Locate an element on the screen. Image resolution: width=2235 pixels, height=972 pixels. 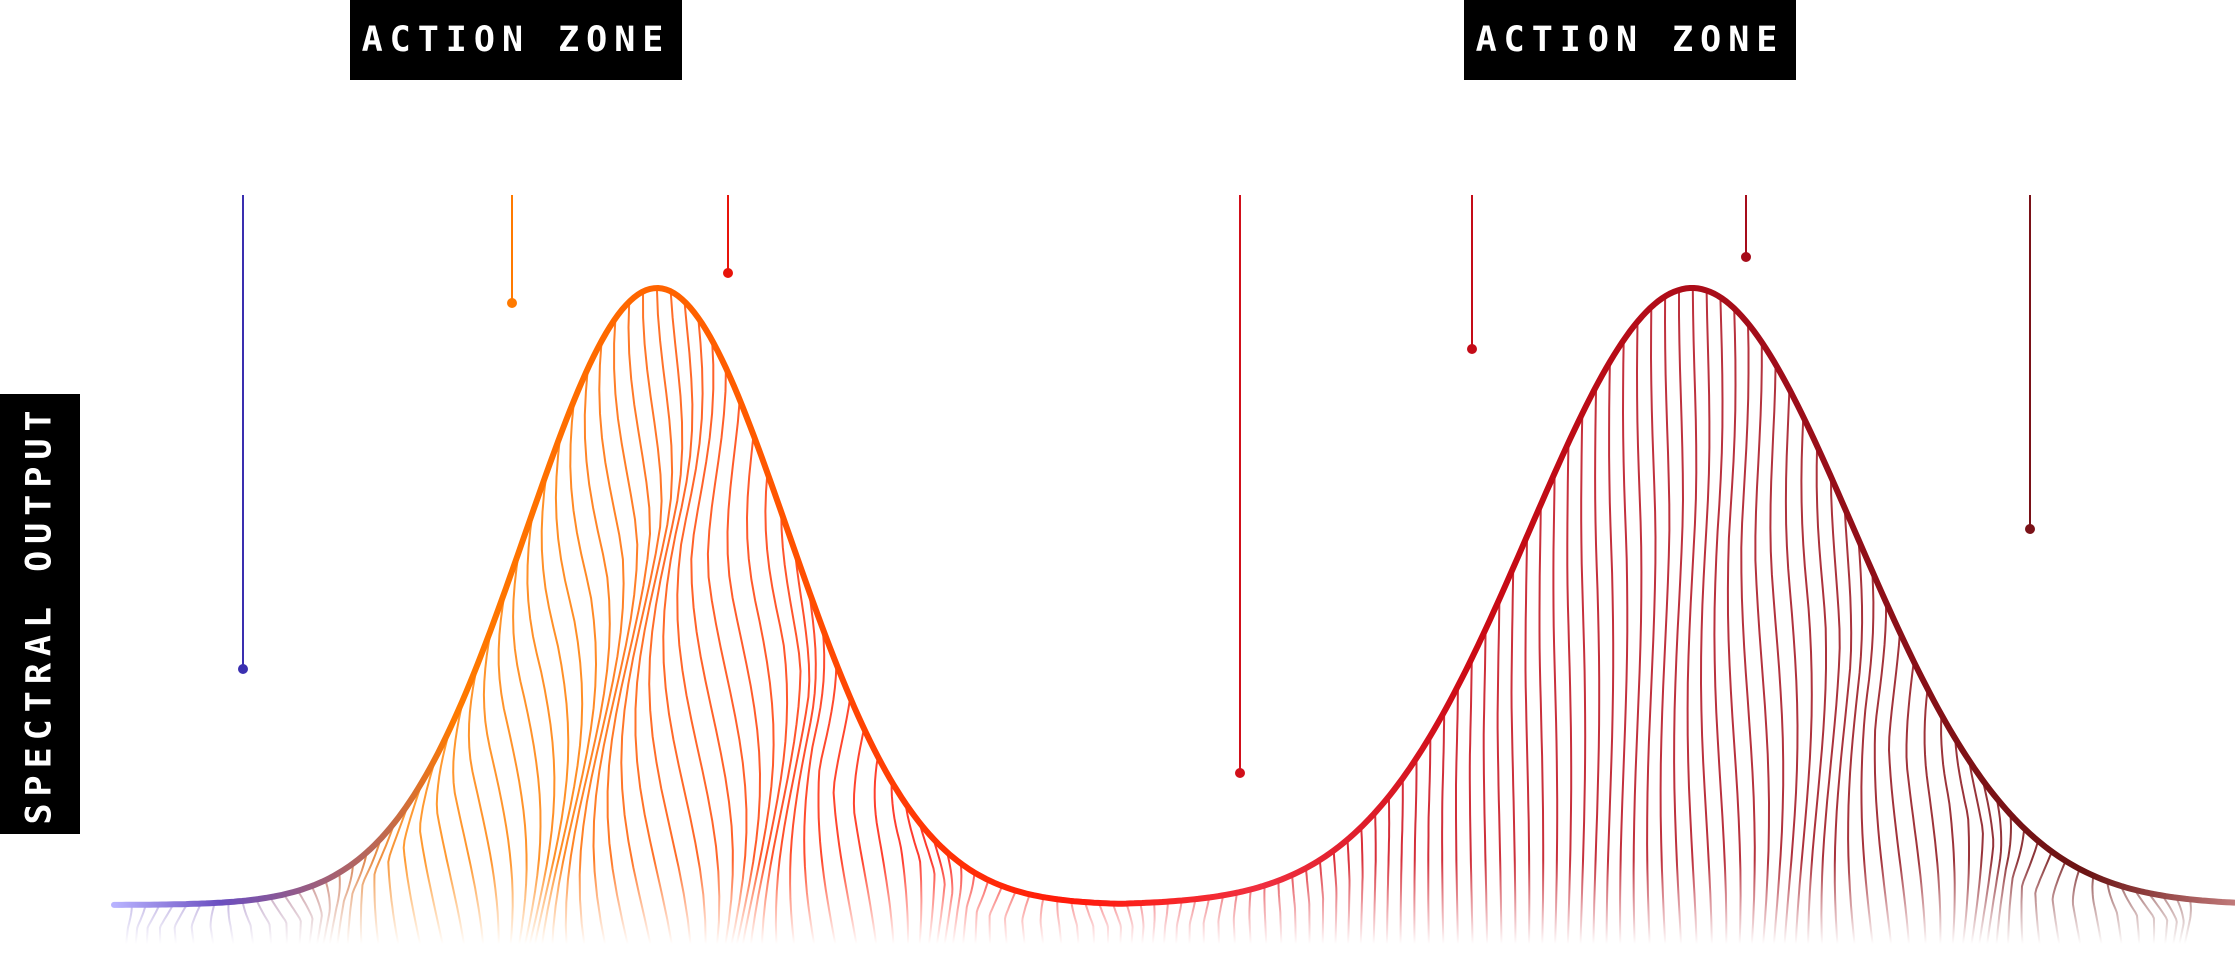
spectral-output-axis-label: SPECTRAL OUTPUT is located at coordinates (40, 614).